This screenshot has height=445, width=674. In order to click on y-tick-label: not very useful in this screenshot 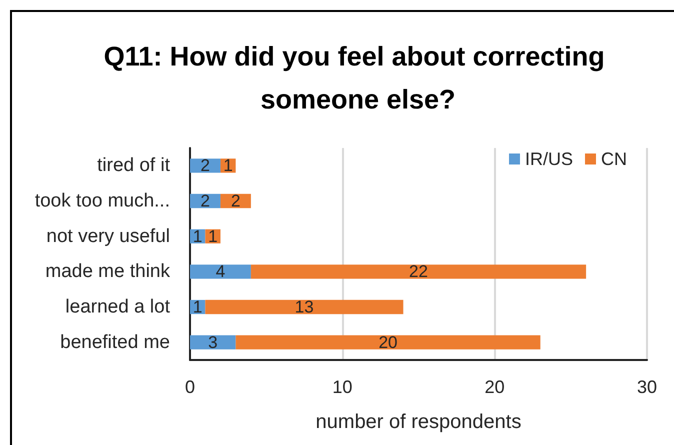, I will do `click(108, 236)`.